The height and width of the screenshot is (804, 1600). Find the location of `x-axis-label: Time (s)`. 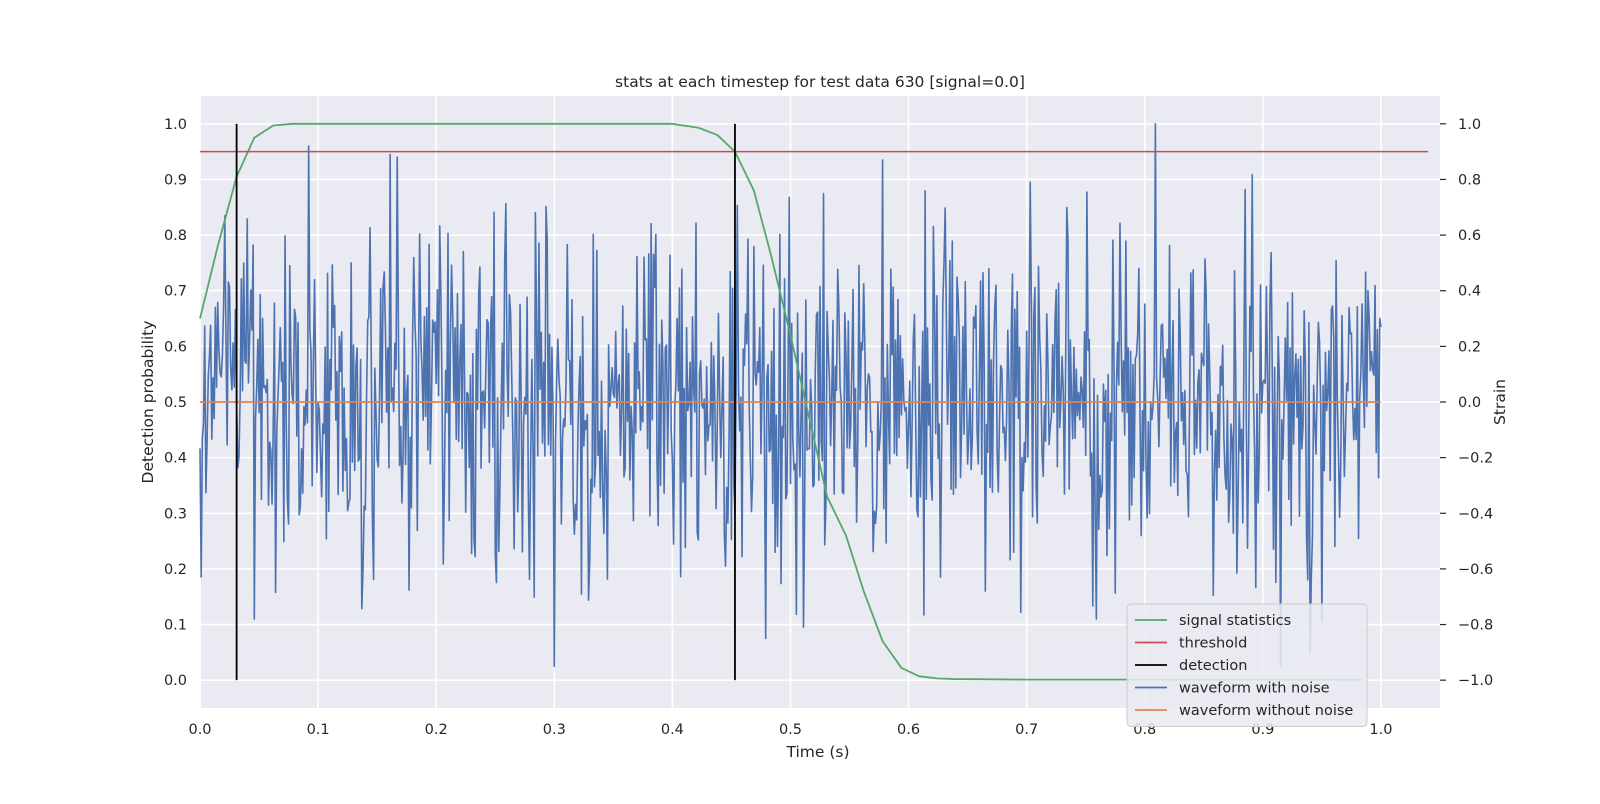

x-axis-label: Time (s) is located at coordinates (817, 752).